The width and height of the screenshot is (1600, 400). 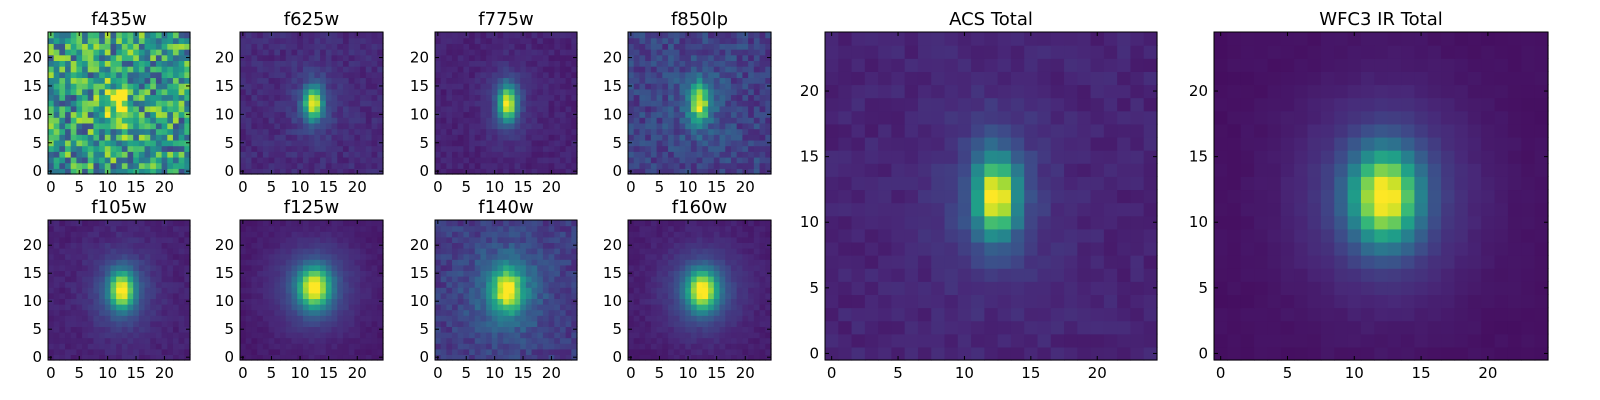 What do you see at coordinates (631, 187) in the screenshot?
I see `x-tick-label: 0` at bounding box center [631, 187].